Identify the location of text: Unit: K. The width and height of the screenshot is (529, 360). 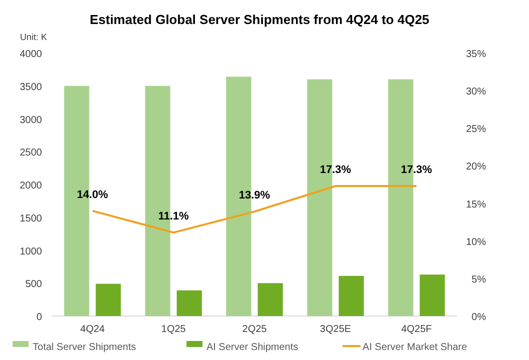
(34, 37).